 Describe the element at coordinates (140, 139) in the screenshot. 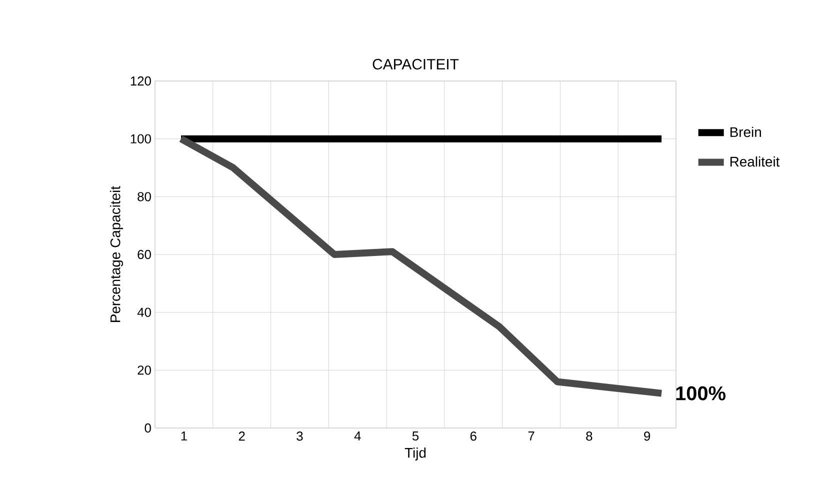

I see `y-tick-label: 100` at that location.